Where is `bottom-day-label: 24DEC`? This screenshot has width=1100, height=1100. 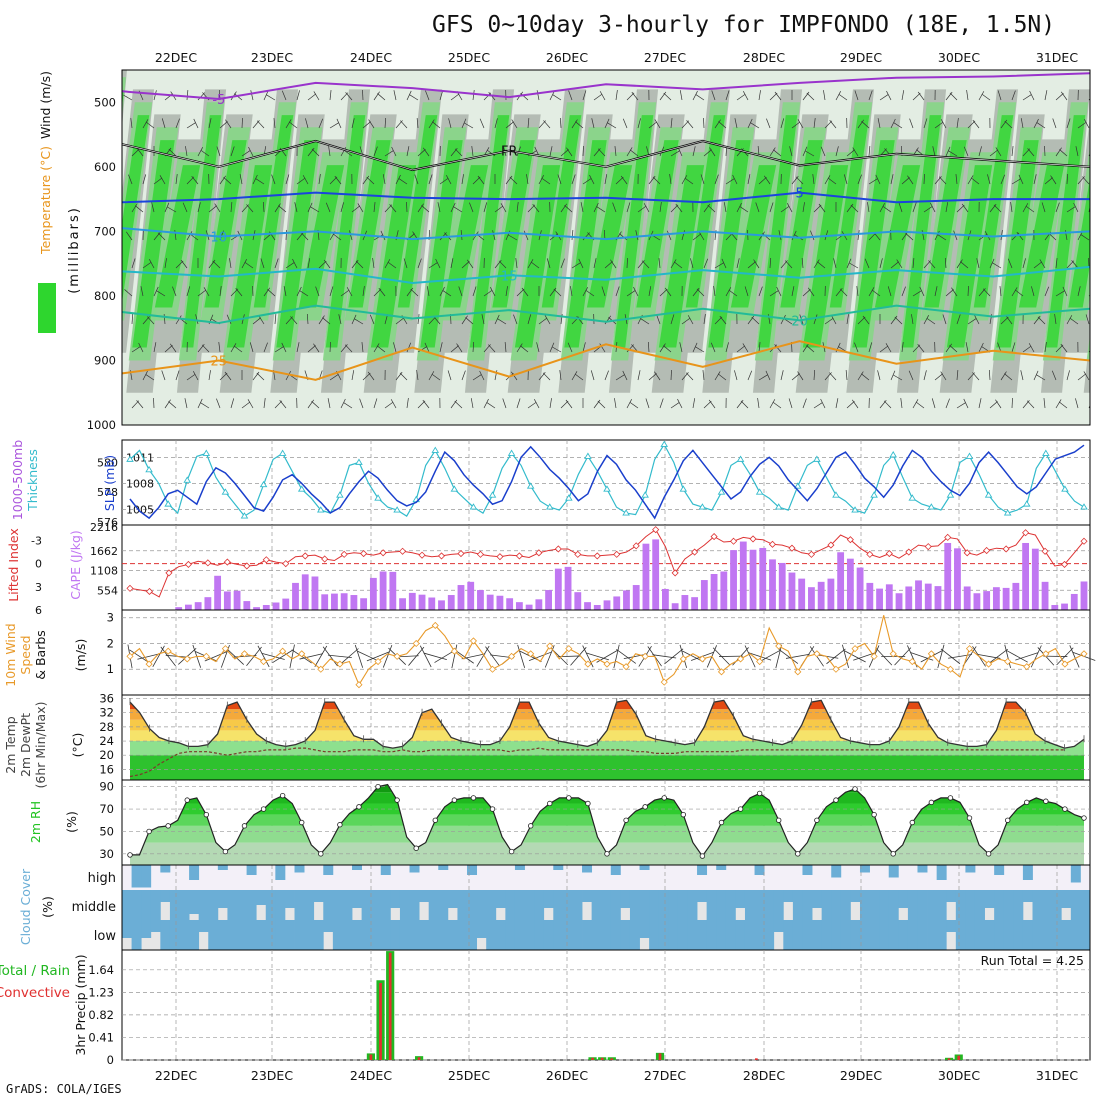
bottom-day-label: 24DEC is located at coordinates (371, 1075).